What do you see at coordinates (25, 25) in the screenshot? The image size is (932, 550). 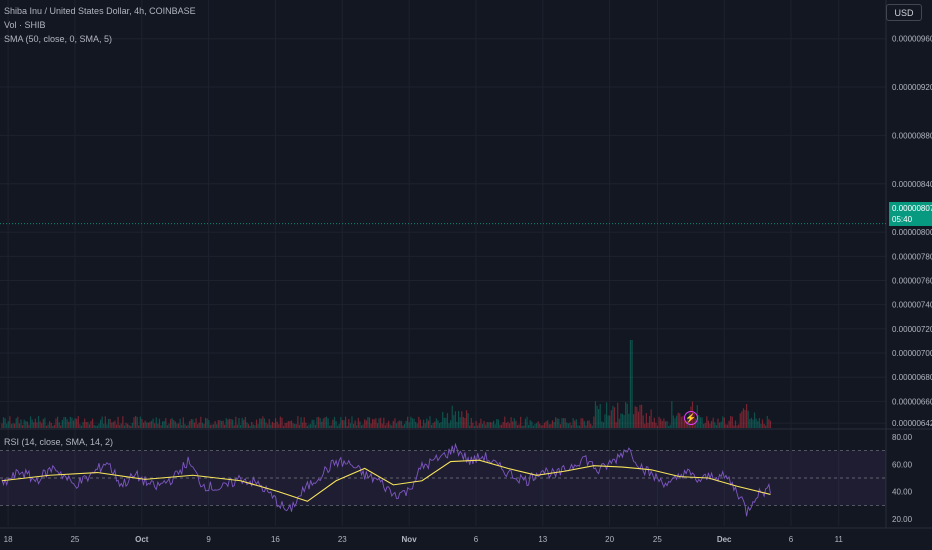 I see `volume-legend: Vol · SHIB` at bounding box center [25, 25].